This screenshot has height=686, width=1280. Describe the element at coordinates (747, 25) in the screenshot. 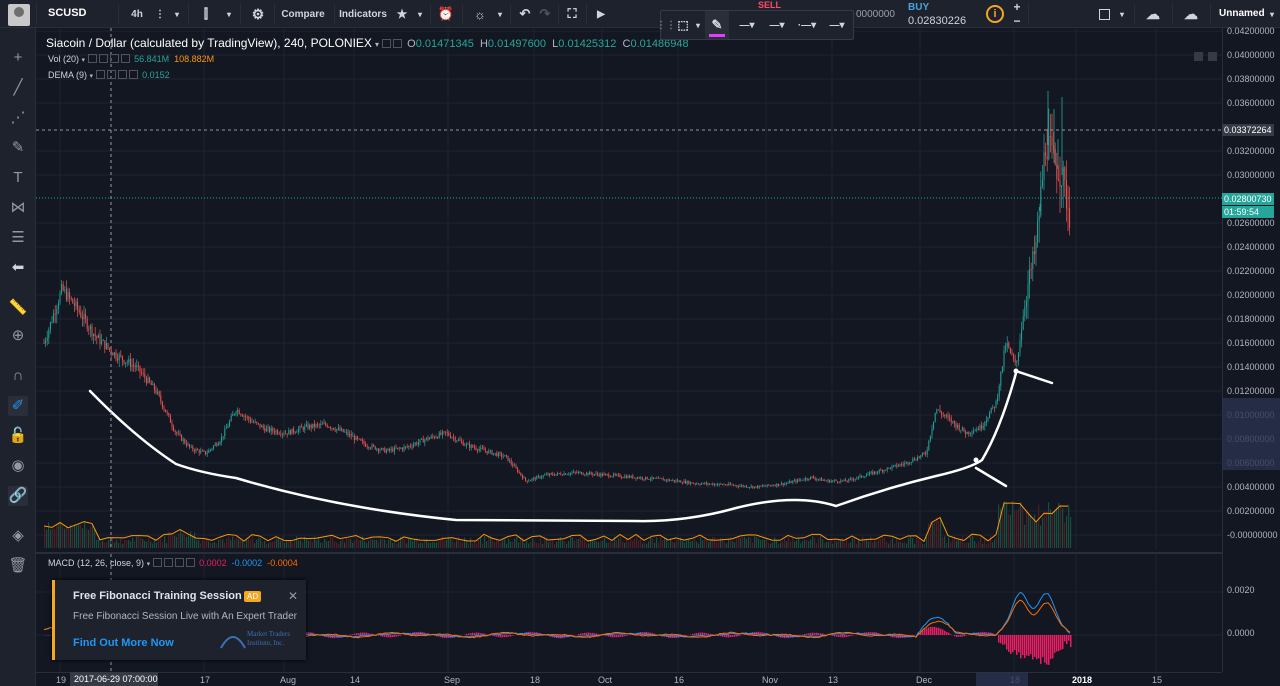

I see `line-width-icon: —▾` at that location.